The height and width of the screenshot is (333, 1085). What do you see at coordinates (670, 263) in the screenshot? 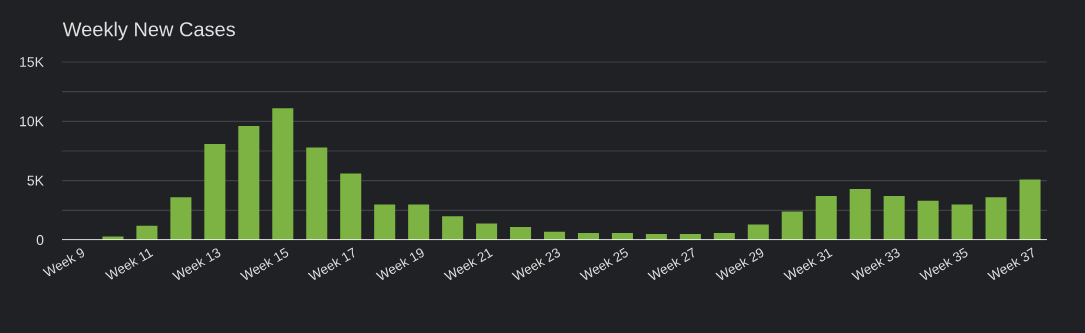
I see `x-tick-label: Week 27` at bounding box center [670, 263].